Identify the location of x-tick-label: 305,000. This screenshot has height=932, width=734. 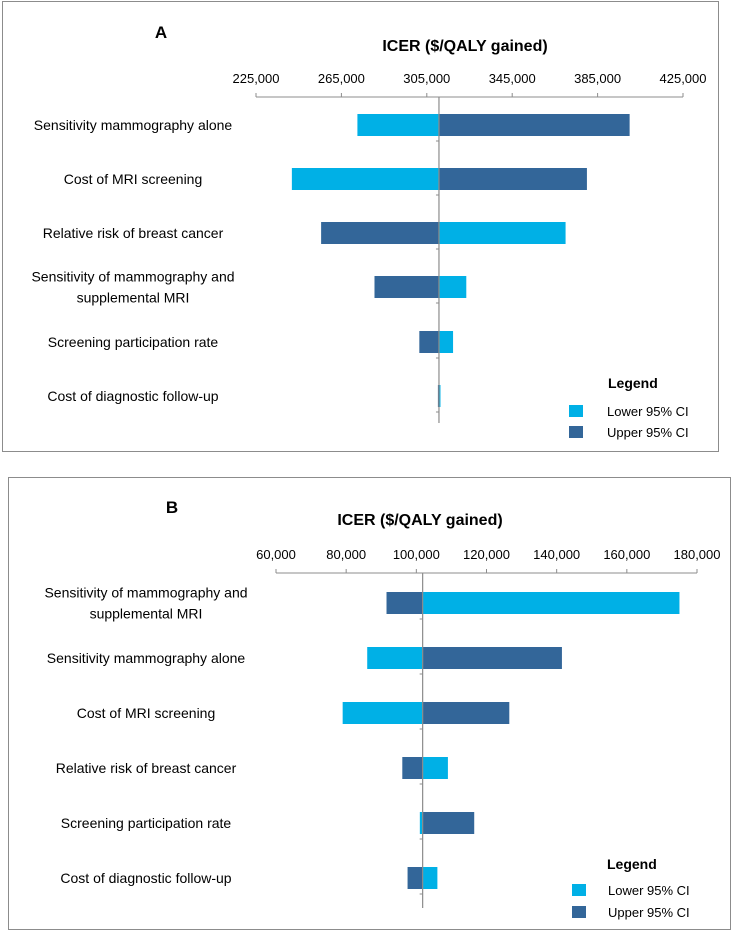
(426, 78).